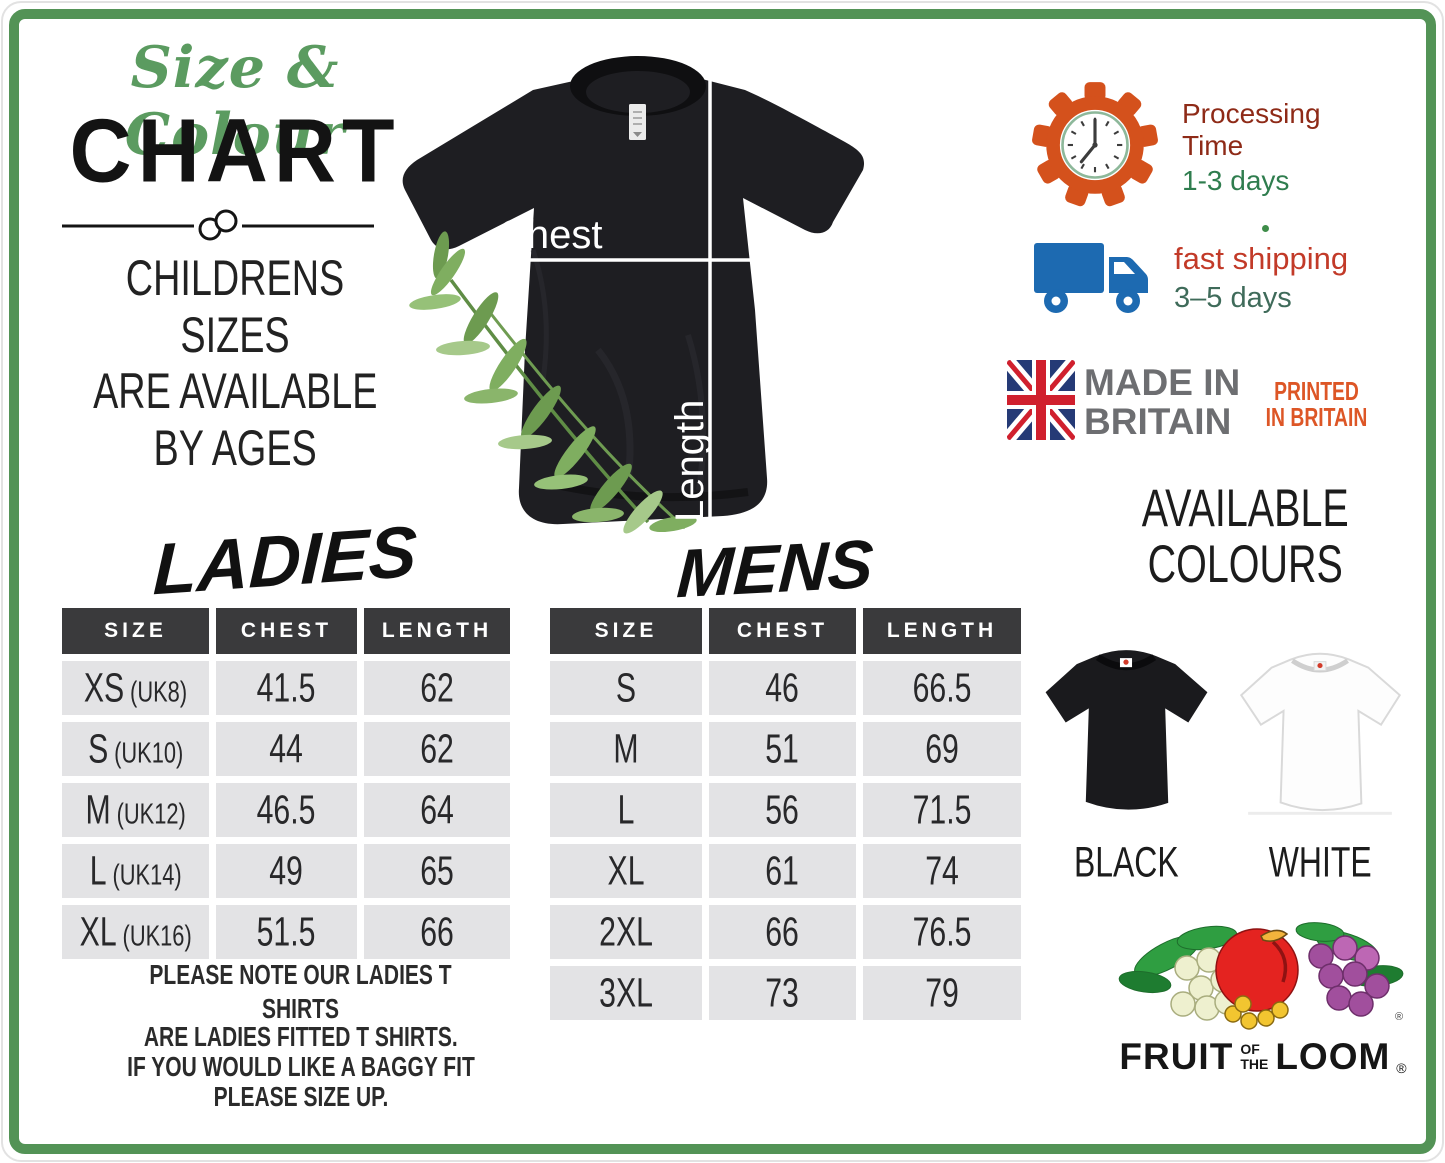 The width and height of the screenshot is (1445, 1163). What do you see at coordinates (135, 688) in the screenshot?
I see `size-cell: XS (UK8)` at bounding box center [135, 688].